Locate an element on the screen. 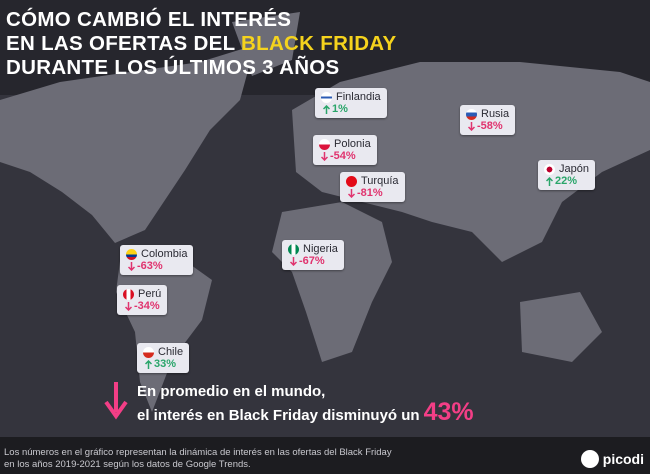 The image size is (650, 474). country-row: Chile is located at coordinates (163, 352).